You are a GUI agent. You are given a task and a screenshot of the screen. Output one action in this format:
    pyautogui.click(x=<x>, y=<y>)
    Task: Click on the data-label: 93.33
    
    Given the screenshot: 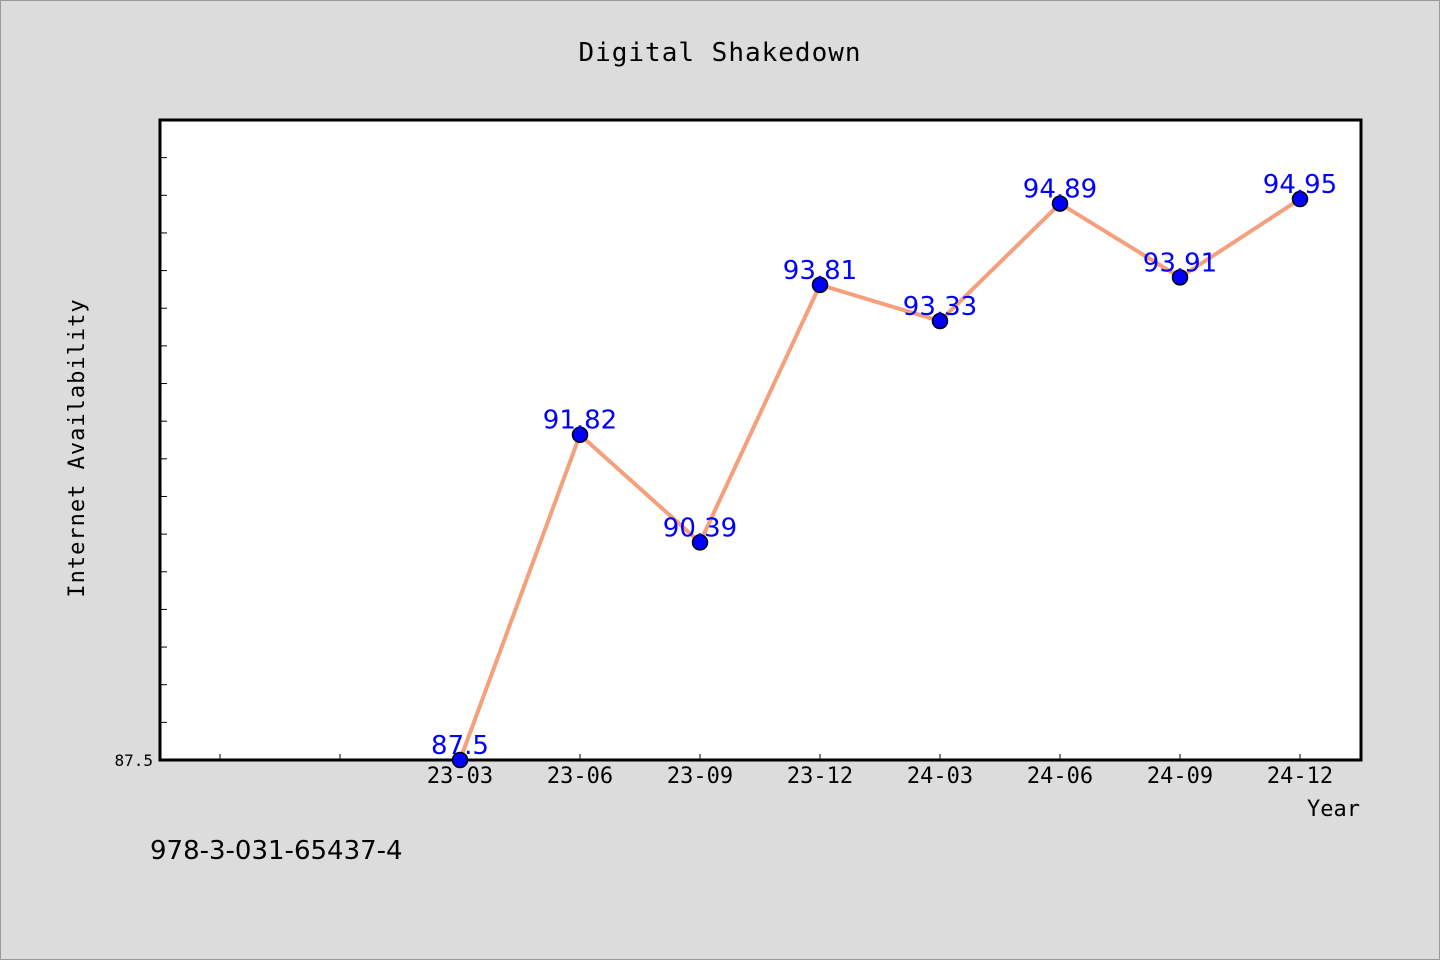 What is the action you would take?
    pyautogui.click(x=940, y=307)
    